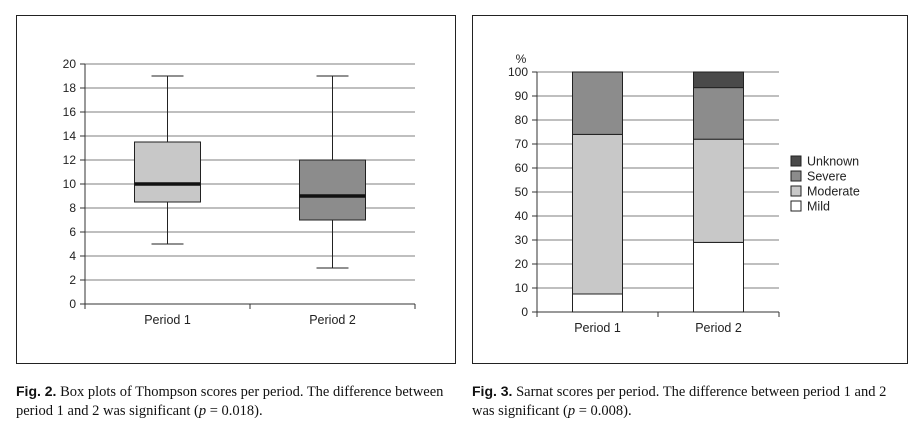 This screenshot has height=437, width=912. I want to click on y-tick-label: 80, so click(522, 120).